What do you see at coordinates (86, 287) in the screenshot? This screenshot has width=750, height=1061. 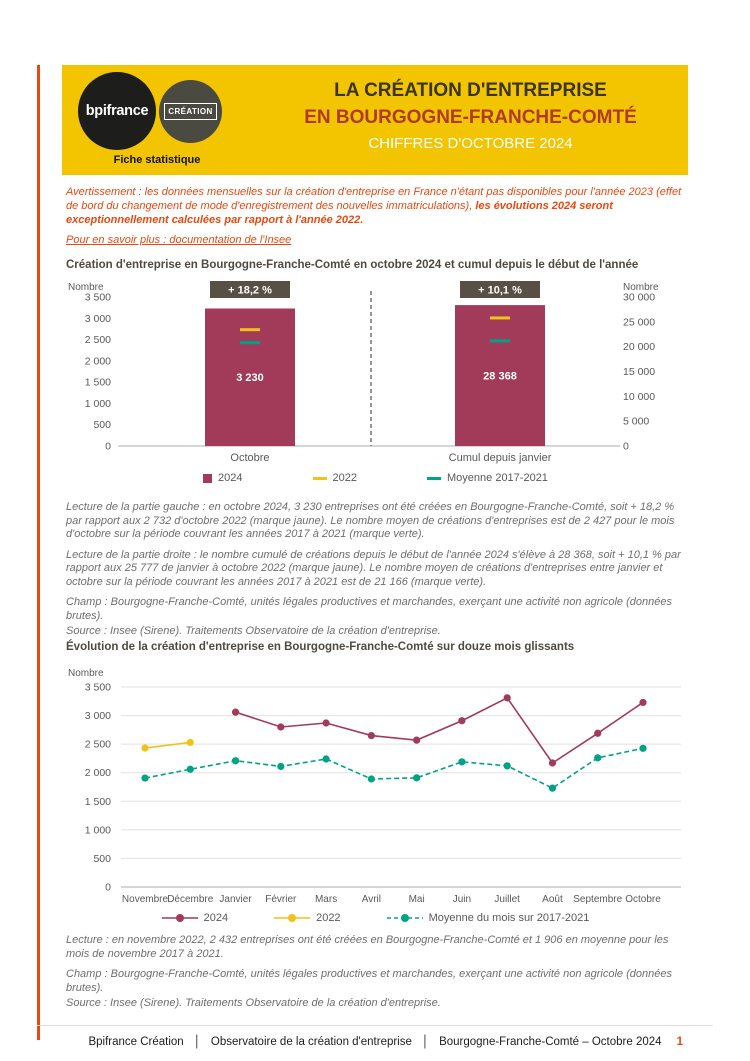 I see `svg-text: Nombre` at bounding box center [86, 287].